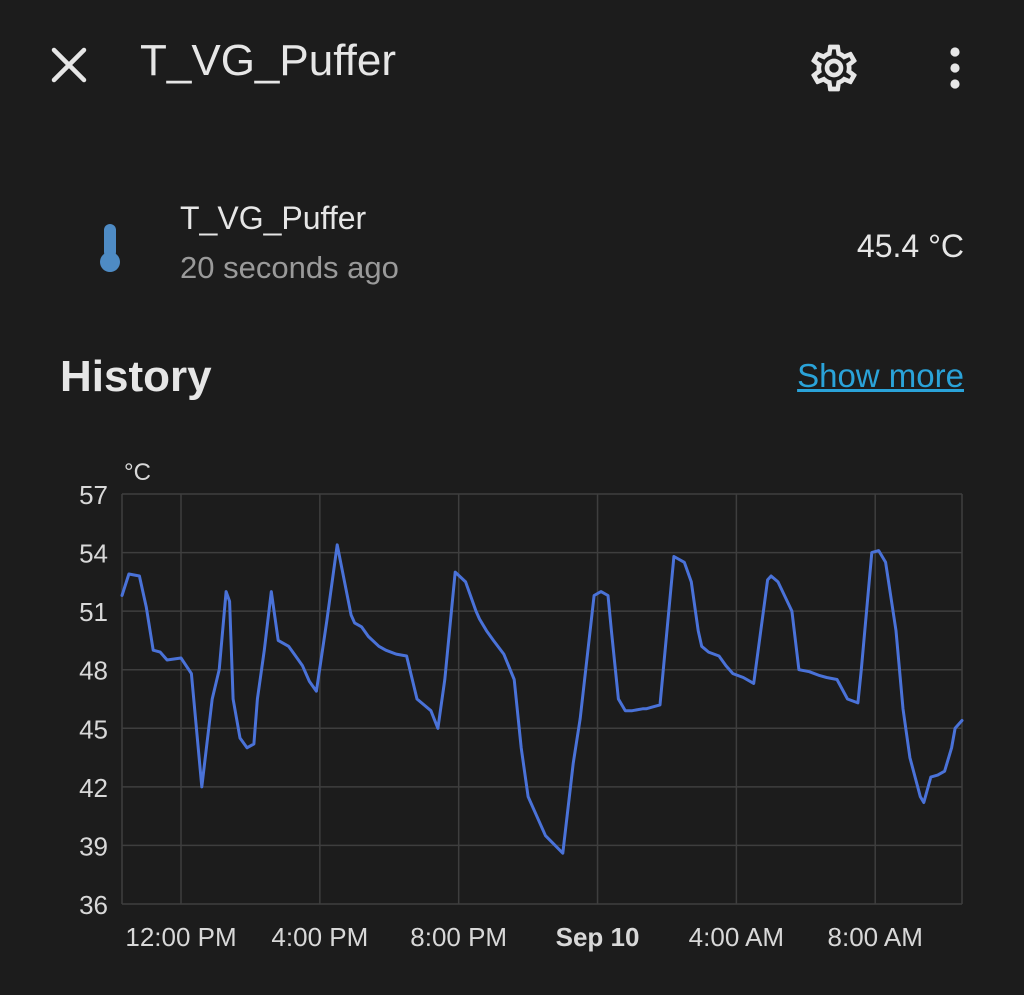  Describe the element at coordinates (910, 246) in the screenshot. I see `entity-state-value: 45.4 °C` at that location.